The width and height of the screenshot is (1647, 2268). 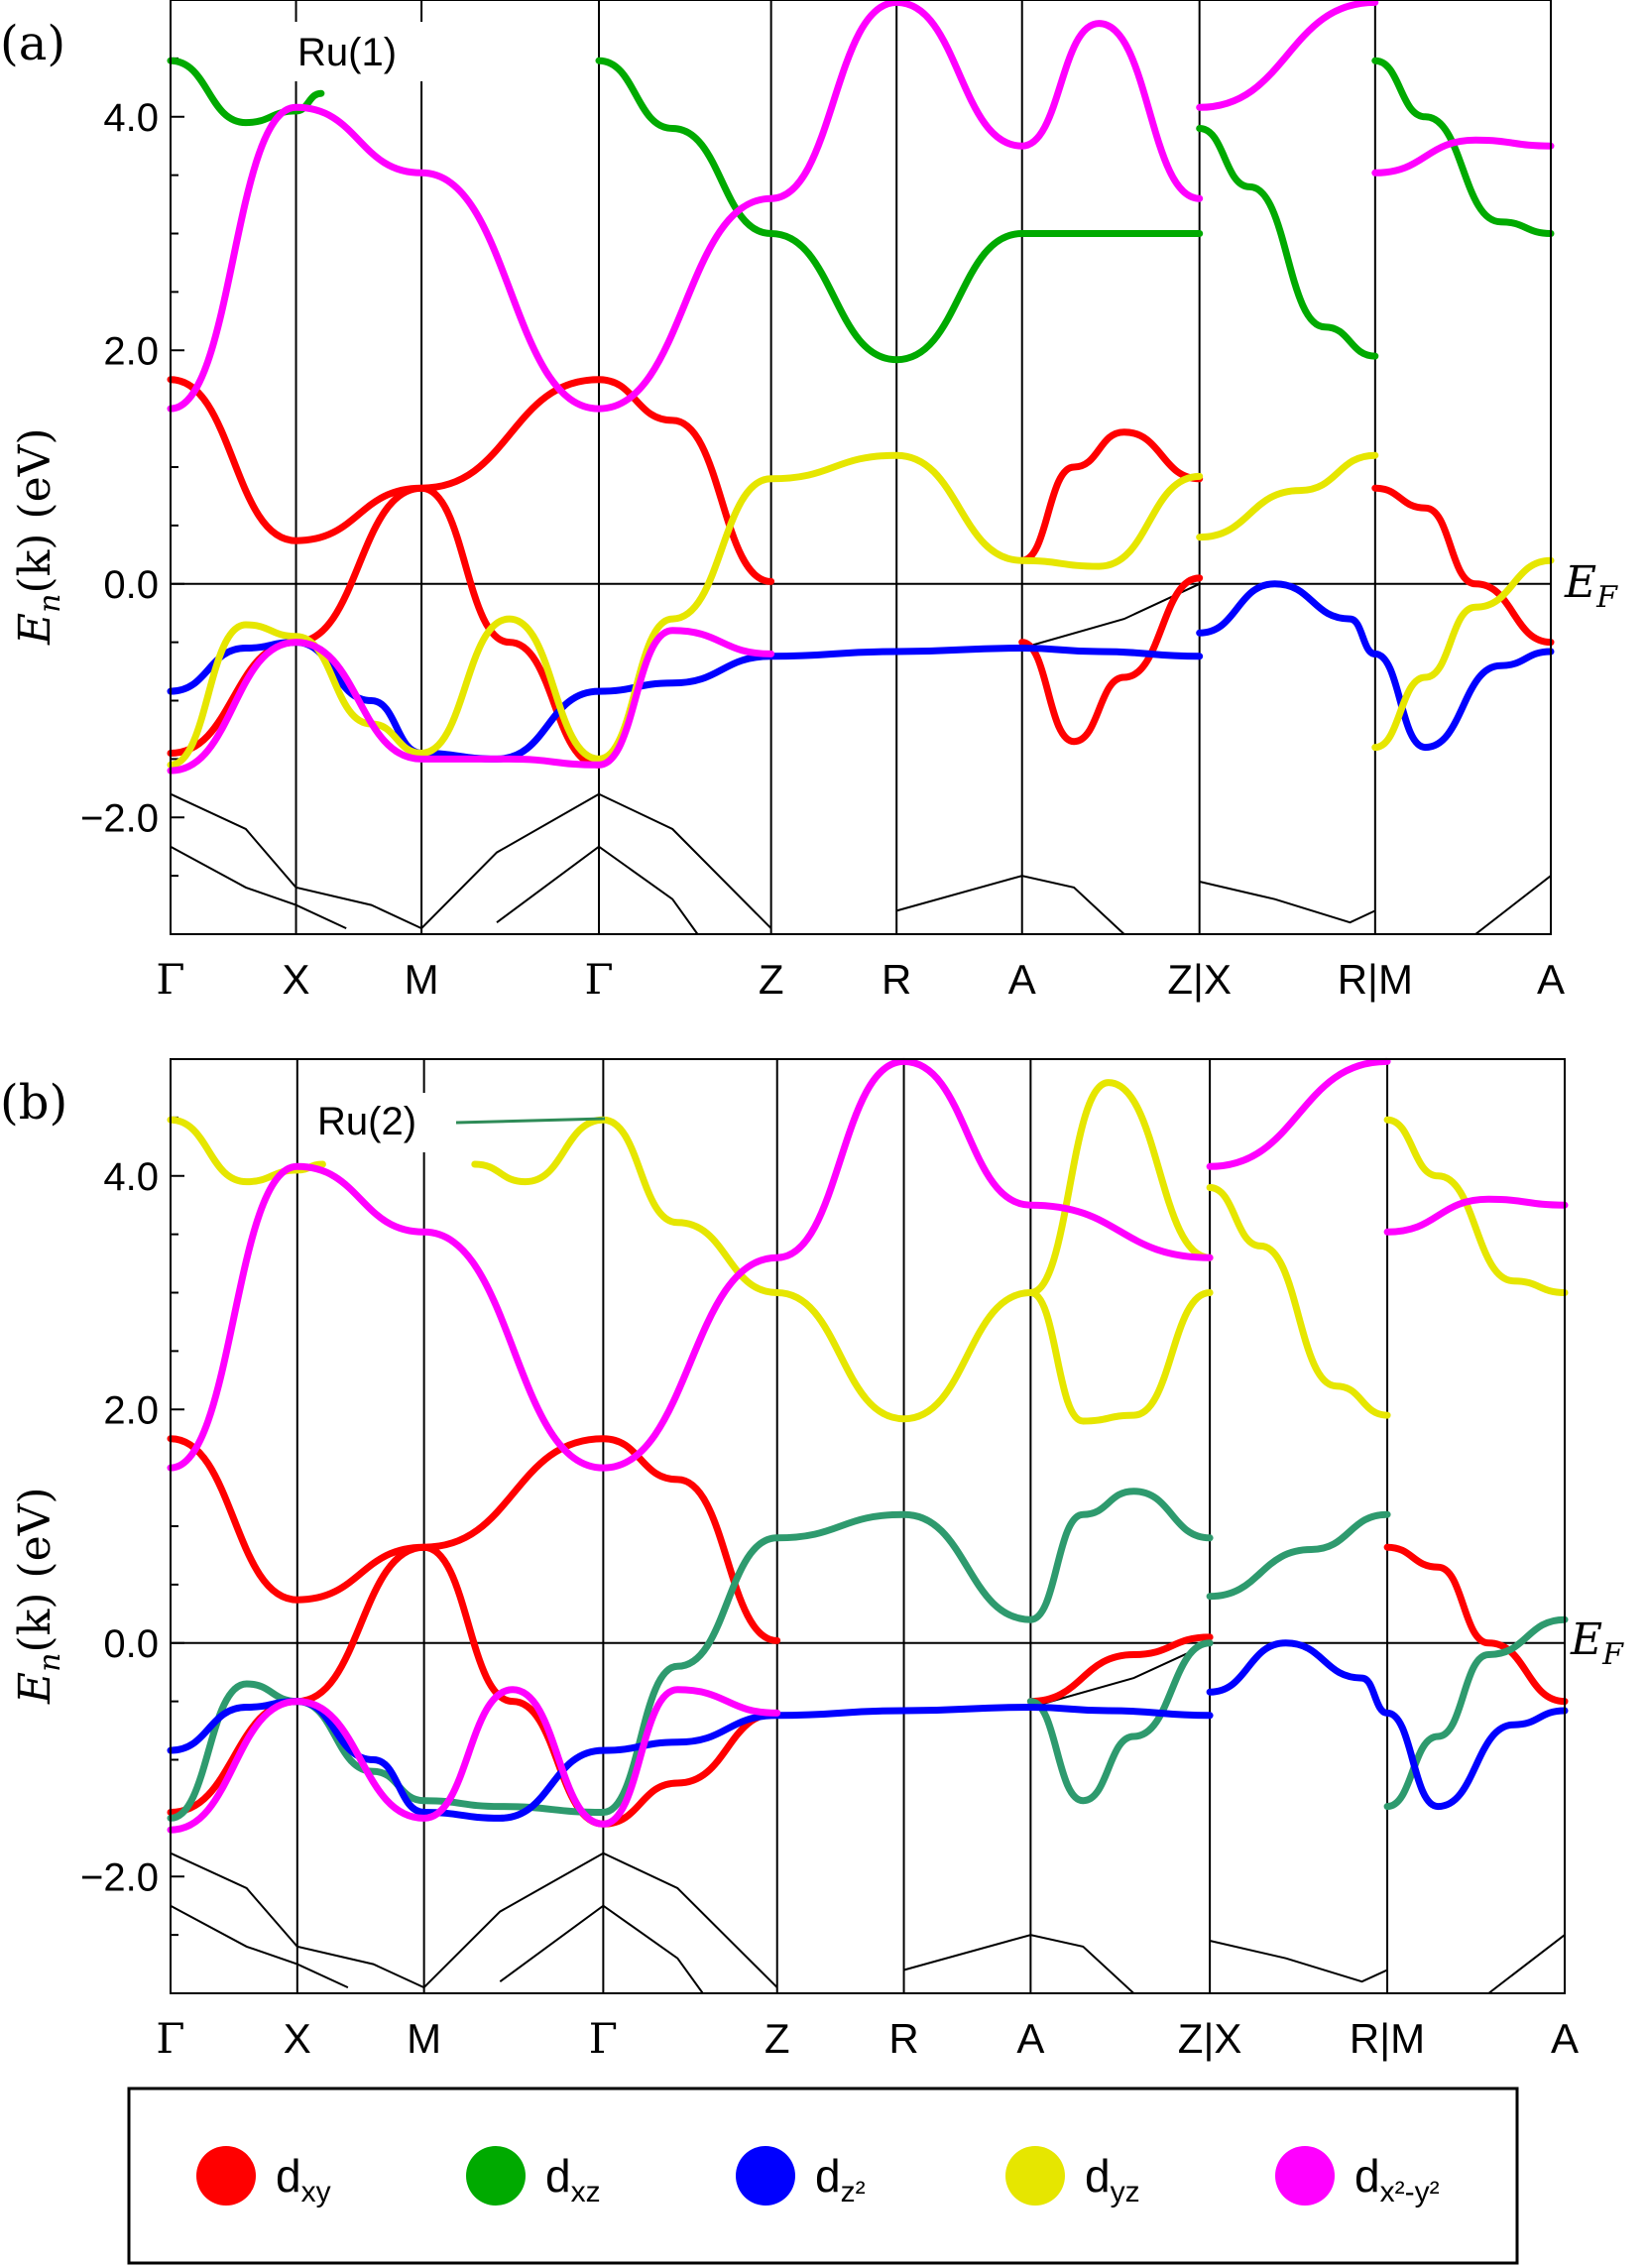 What do you see at coordinates (1591, 586) in the screenshot?
I see `fermi-label-a: EF` at bounding box center [1591, 586].